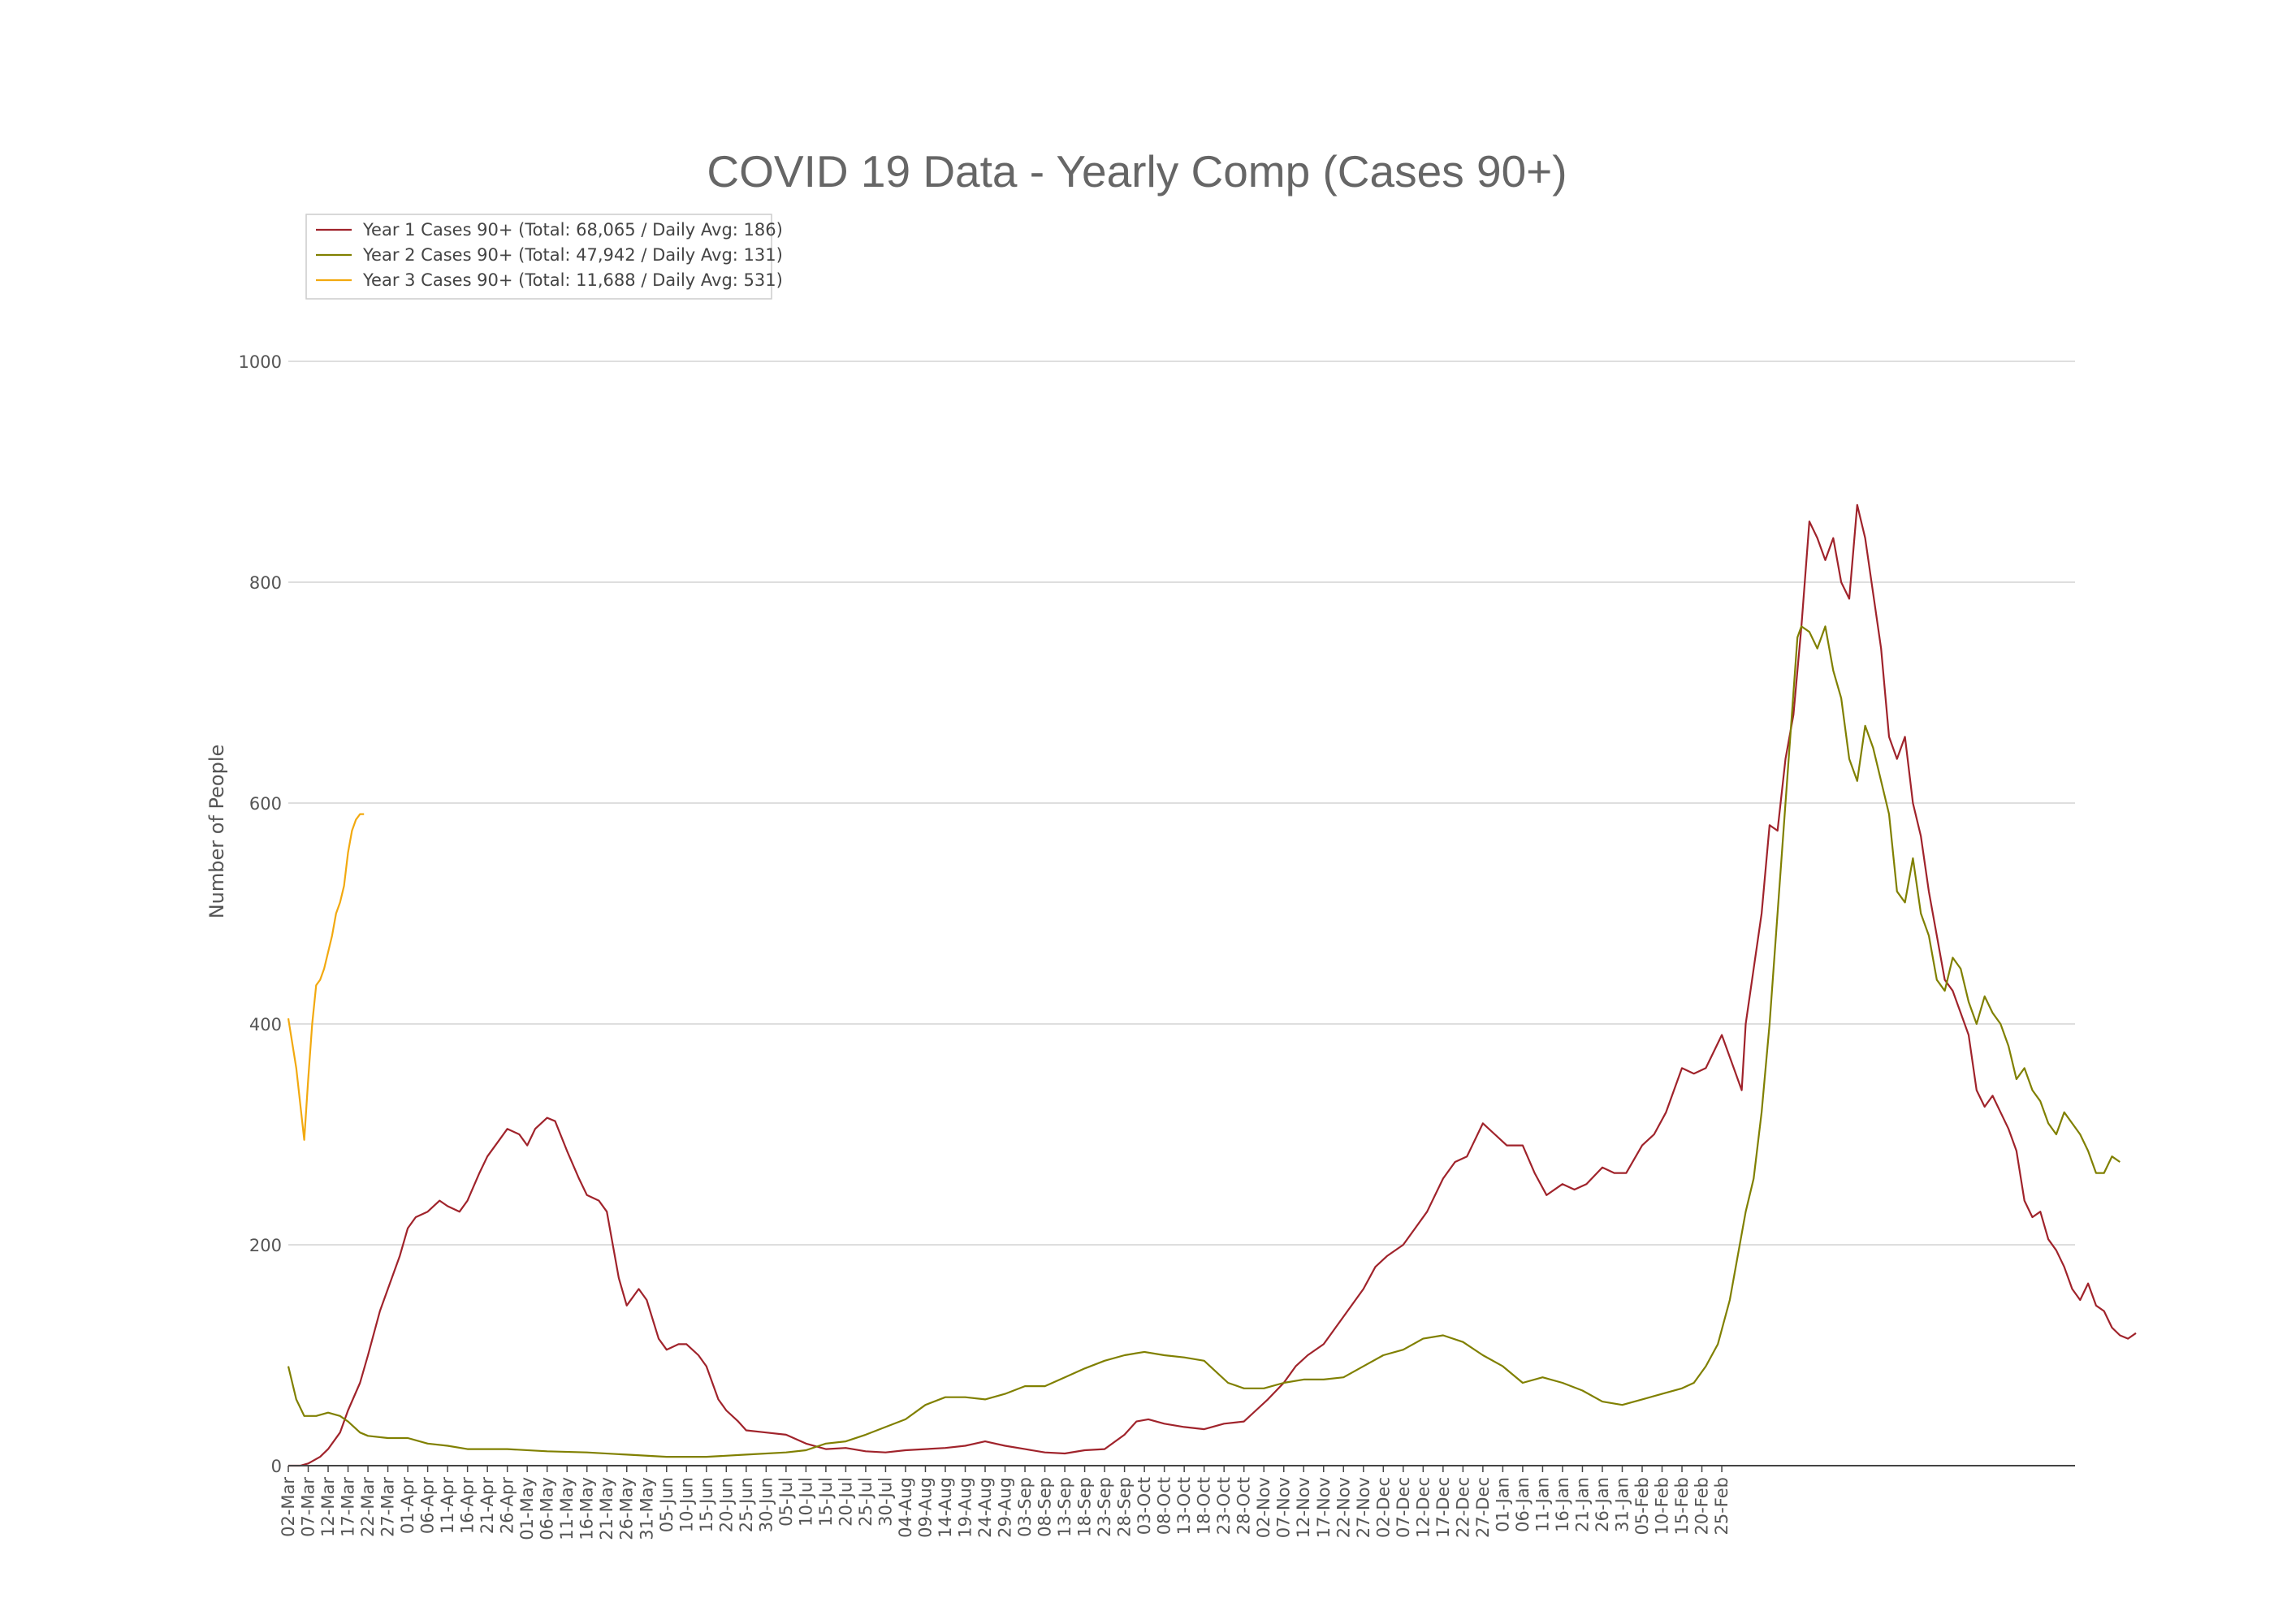 The image size is (2274, 1624). Describe the element at coordinates (726, 1505) in the screenshot. I see `x-tick-label: 20-Jun` at that location.